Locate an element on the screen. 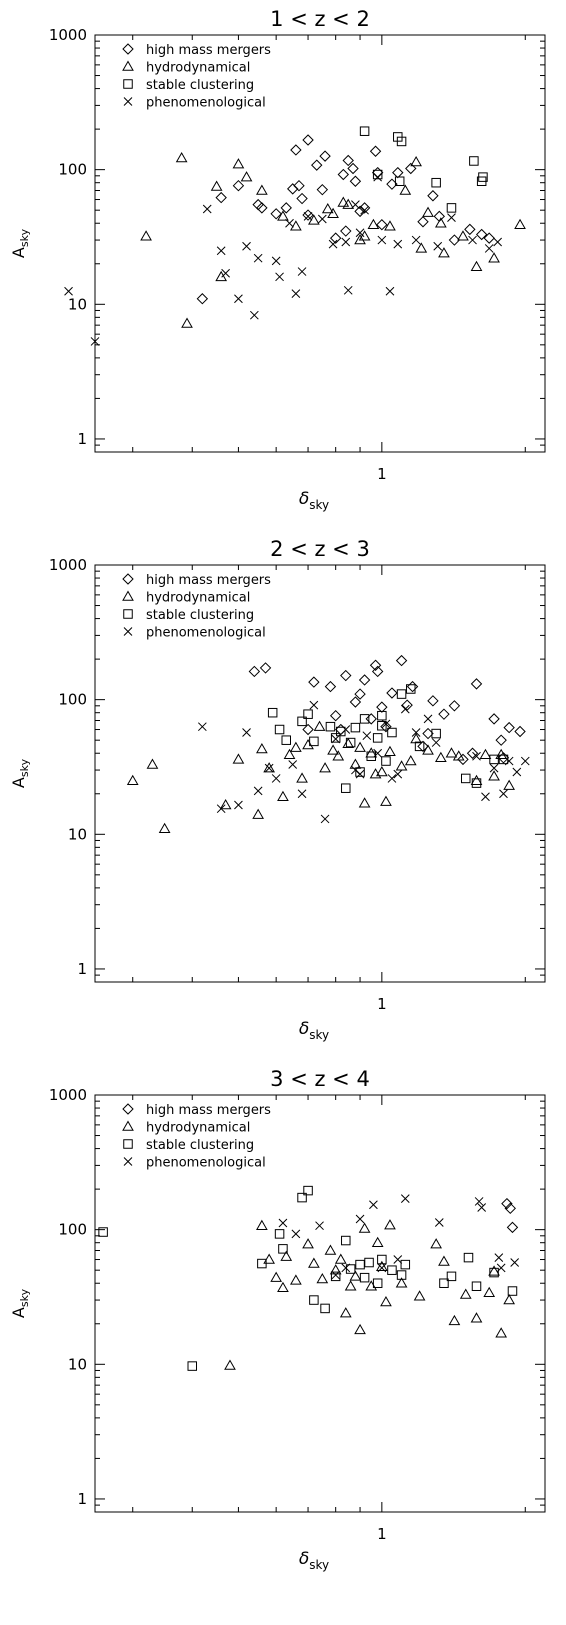 Image resolution: width=566 pixels, height=1625 pixels. legend-label: stable clustering is located at coordinates (200, 615).